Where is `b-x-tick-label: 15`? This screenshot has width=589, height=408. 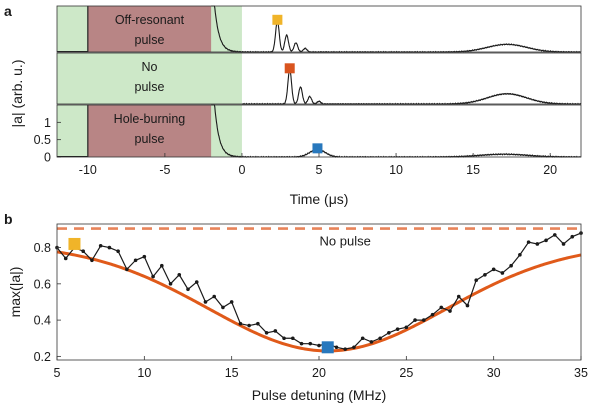 b-x-tick-label: 15 is located at coordinates (232, 373).